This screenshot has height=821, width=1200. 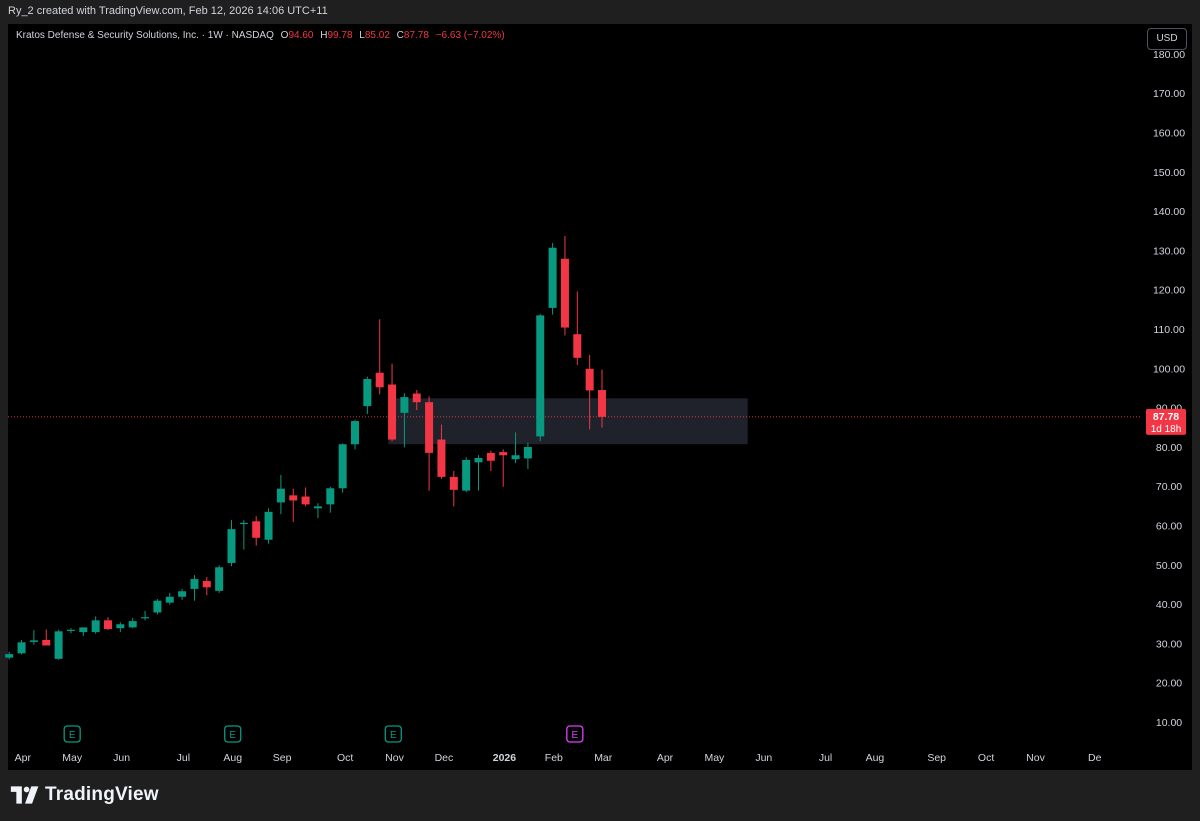 What do you see at coordinates (1169, 212) in the screenshot?
I see `y-tick-label: 140.00` at bounding box center [1169, 212].